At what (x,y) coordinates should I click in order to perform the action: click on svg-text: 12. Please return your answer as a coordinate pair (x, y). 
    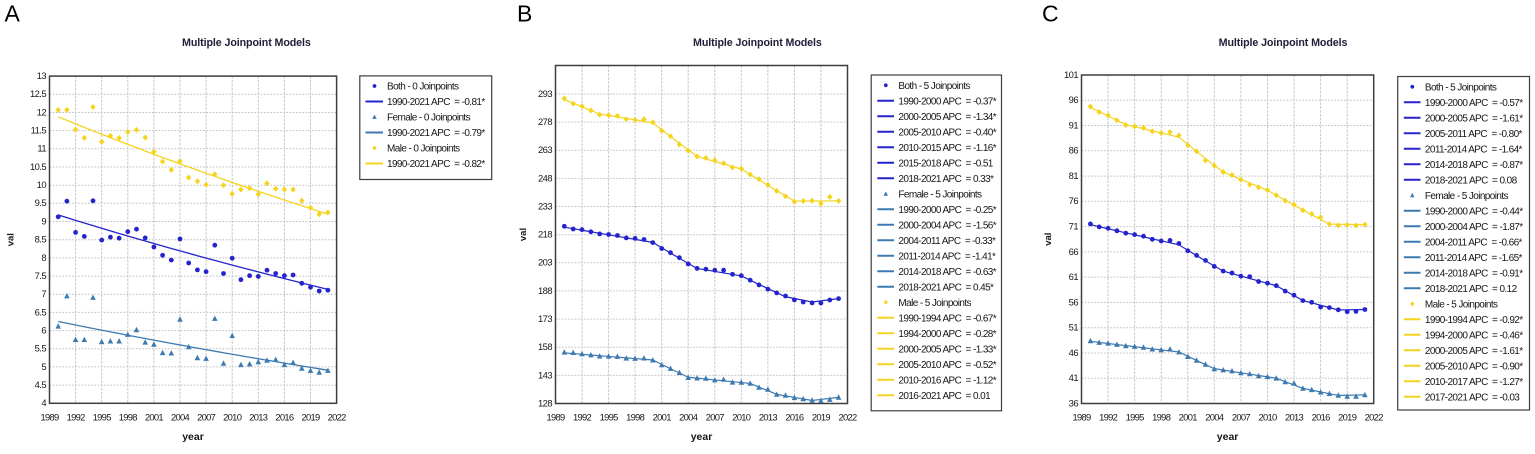
    Looking at the image, I should click on (42, 111).